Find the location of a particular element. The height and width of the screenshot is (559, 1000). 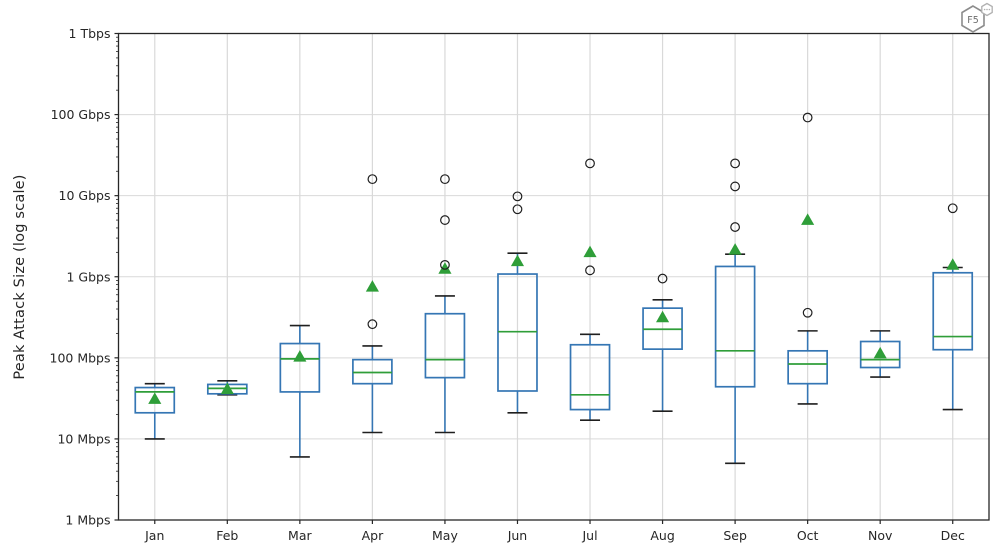

x-tick-label: Aug is located at coordinates (662, 535).